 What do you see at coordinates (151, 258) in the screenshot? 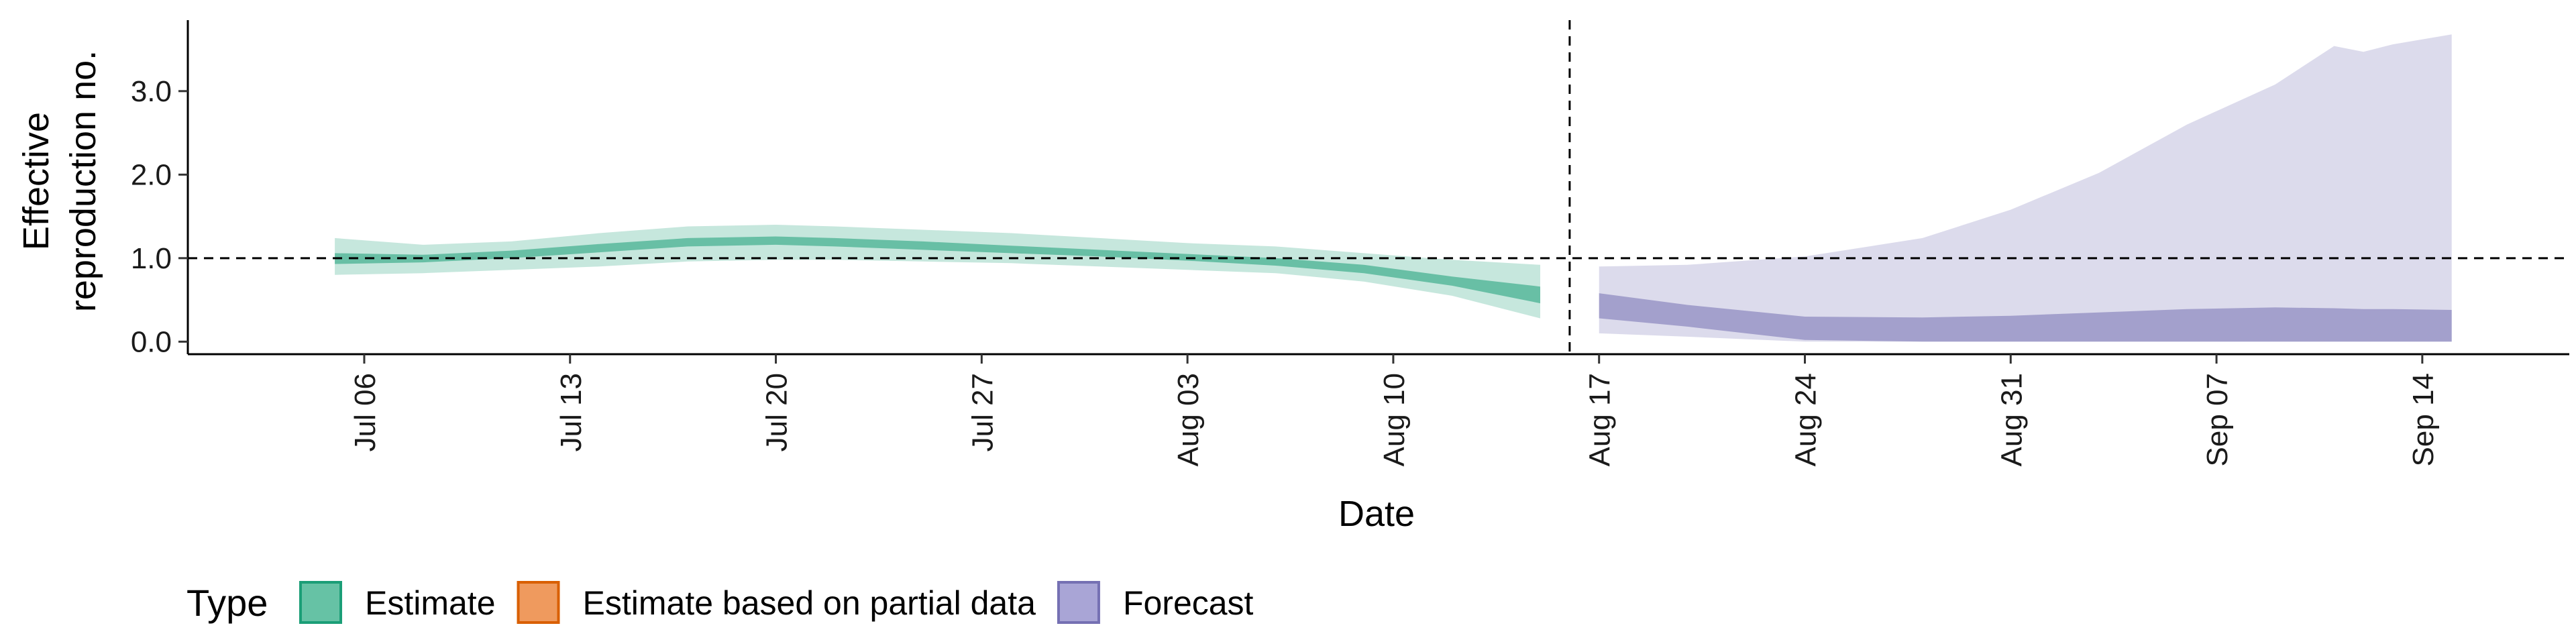
I see `y-tick-label: 1.0` at bounding box center [151, 258].